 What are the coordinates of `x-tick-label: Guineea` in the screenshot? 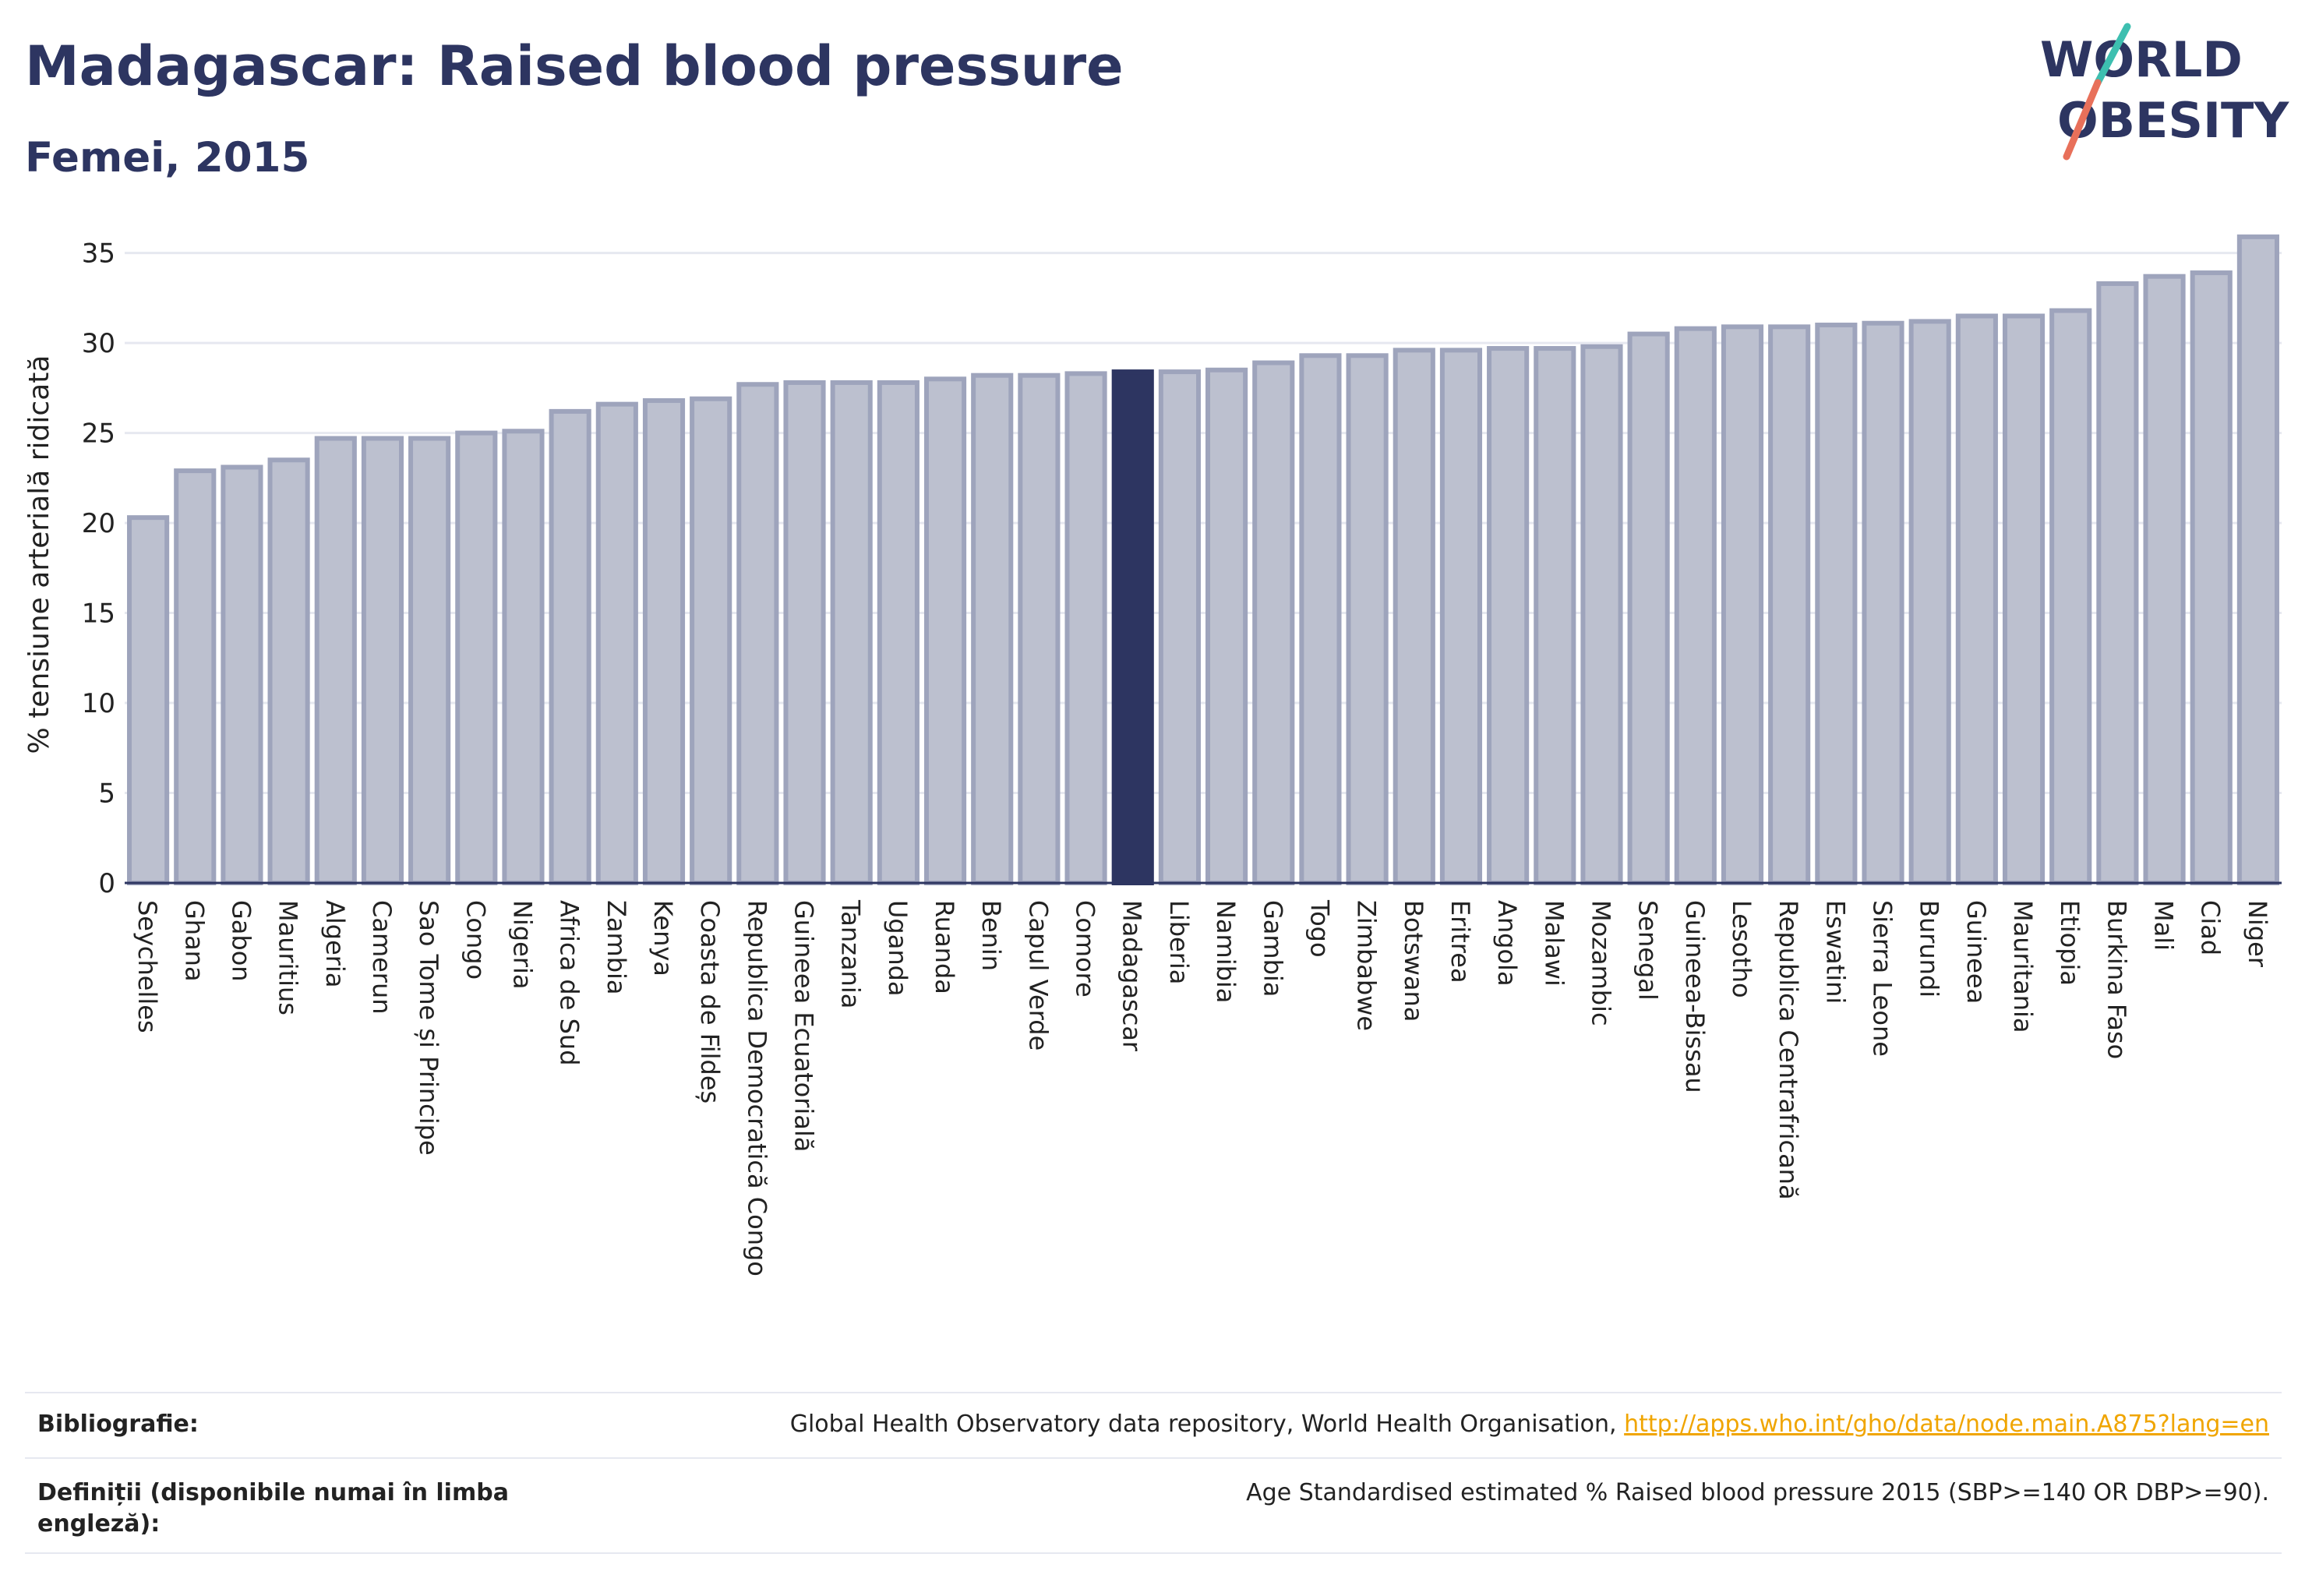 It's located at (1976, 952).